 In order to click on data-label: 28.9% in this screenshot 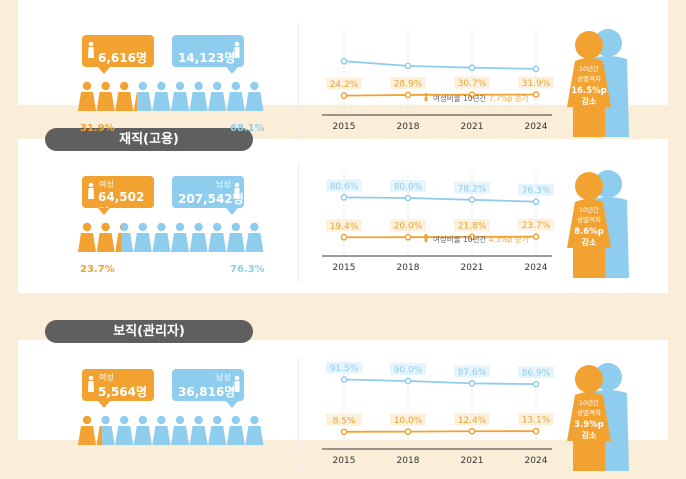, I will do `click(408, 84)`.